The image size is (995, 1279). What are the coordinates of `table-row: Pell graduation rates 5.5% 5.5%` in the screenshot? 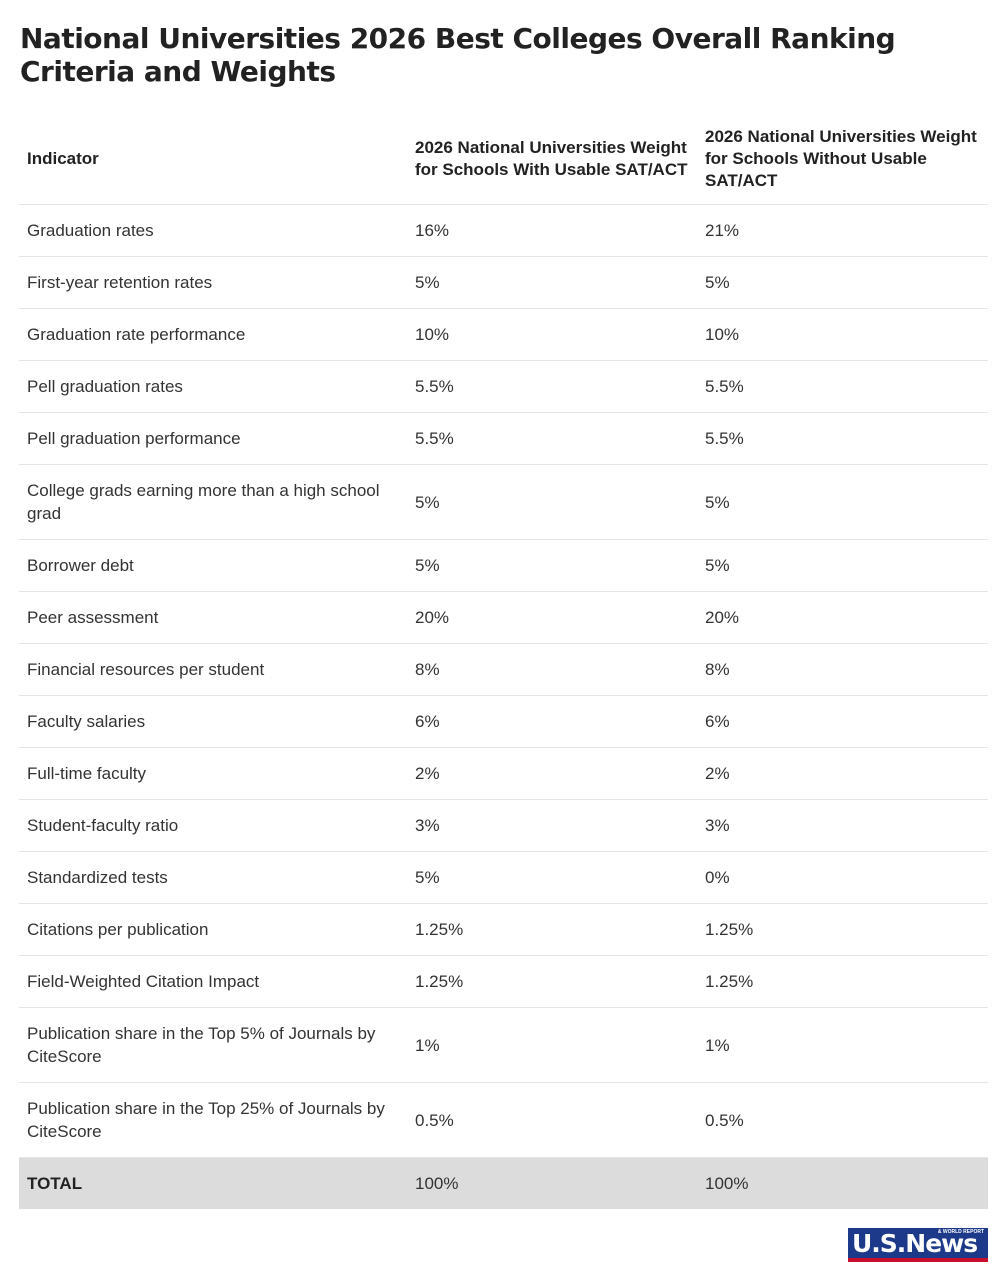 It's located at (503, 386).